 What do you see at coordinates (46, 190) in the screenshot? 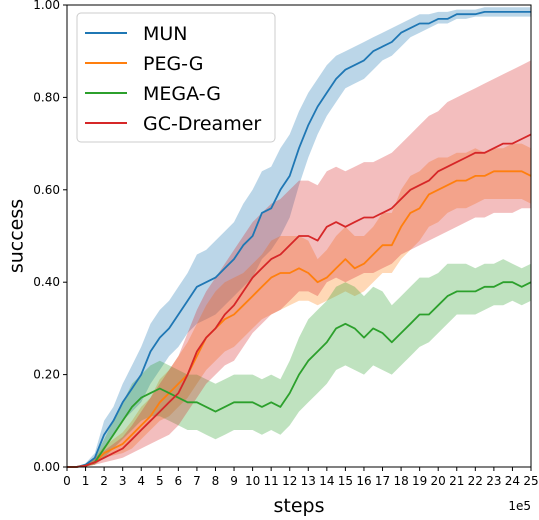
I see `y-tick-label: 0.60` at bounding box center [46, 190].